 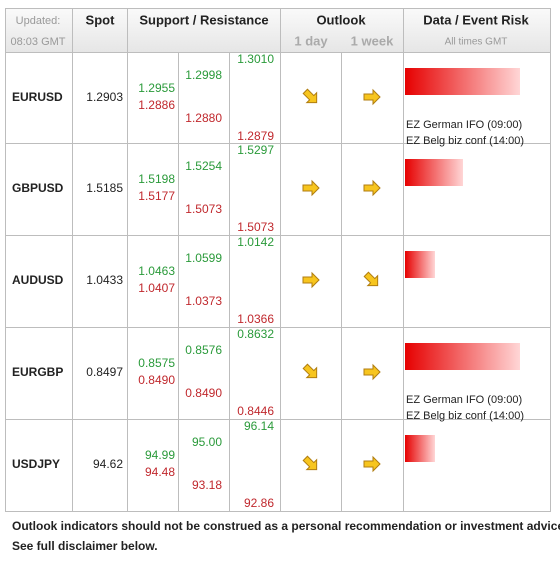 I want to click on spot-header: Spot, so click(x=101, y=19).